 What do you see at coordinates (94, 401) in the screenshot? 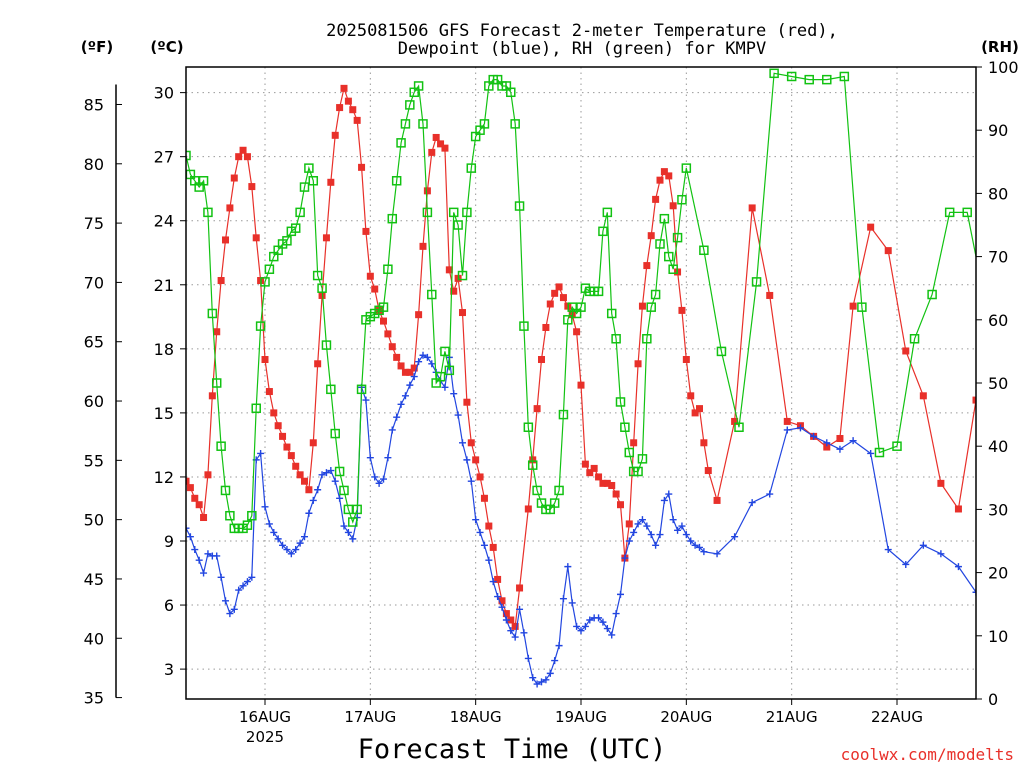
I see `fahrenheit-tick-label: 60` at bounding box center [94, 401].